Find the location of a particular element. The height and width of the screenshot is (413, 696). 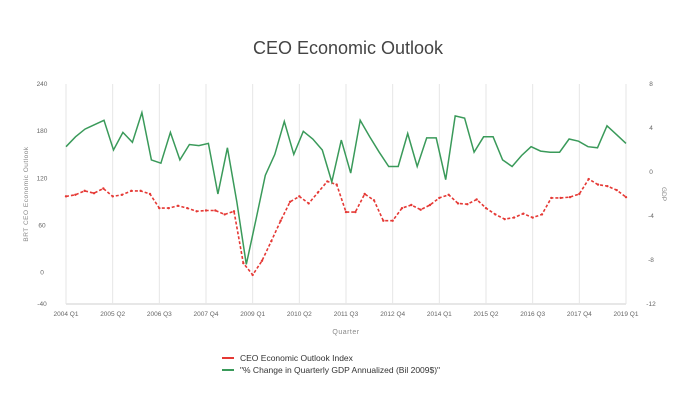

y-axis-title: BRT CEO Economic Outlook is located at coordinates (26, 193).